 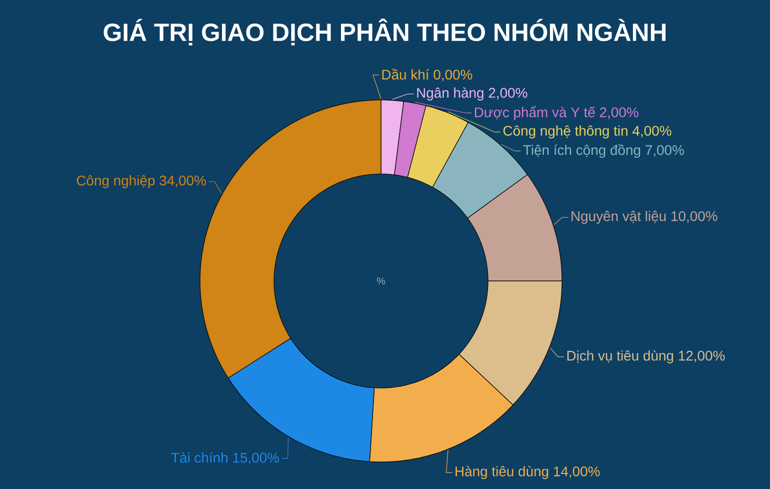 What do you see at coordinates (701, 356) in the screenshot?
I see `data-label: 12,00%` at bounding box center [701, 356].